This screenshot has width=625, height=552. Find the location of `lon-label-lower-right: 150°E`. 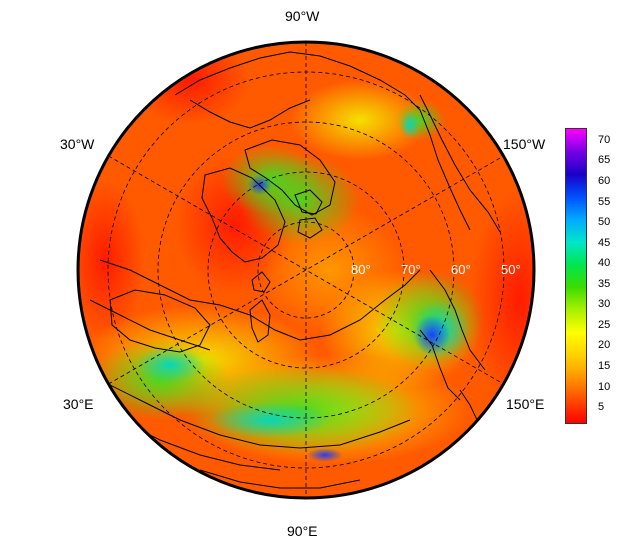

lon-label-lower-right: 150°E is located at coordinates (525, 404).